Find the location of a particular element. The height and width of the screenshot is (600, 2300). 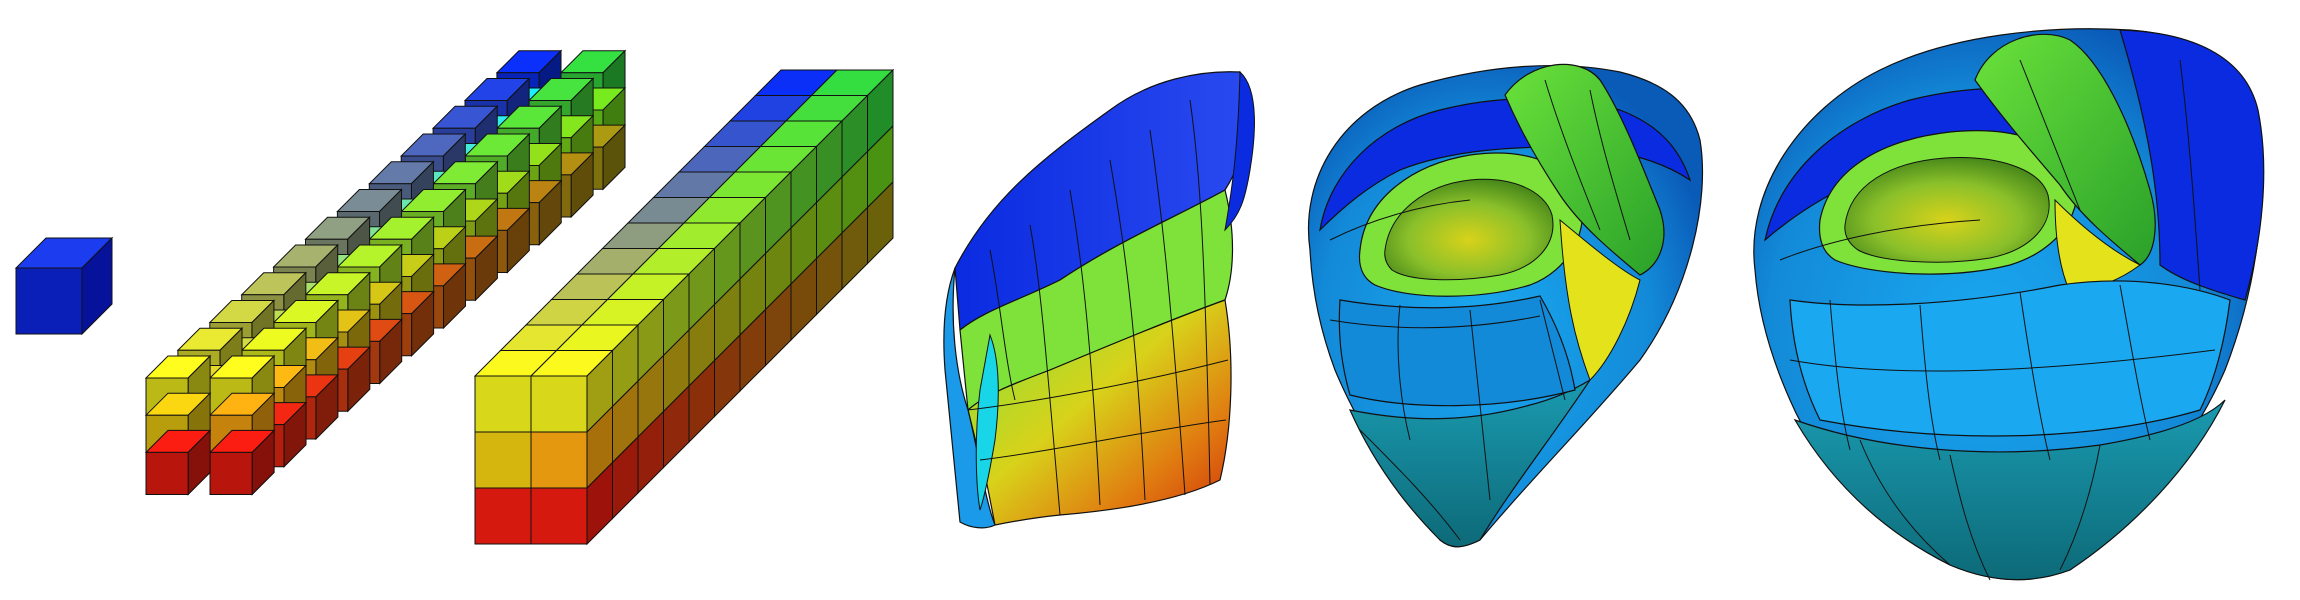

partial-heart-apex is located at coordinates (1469, 463).